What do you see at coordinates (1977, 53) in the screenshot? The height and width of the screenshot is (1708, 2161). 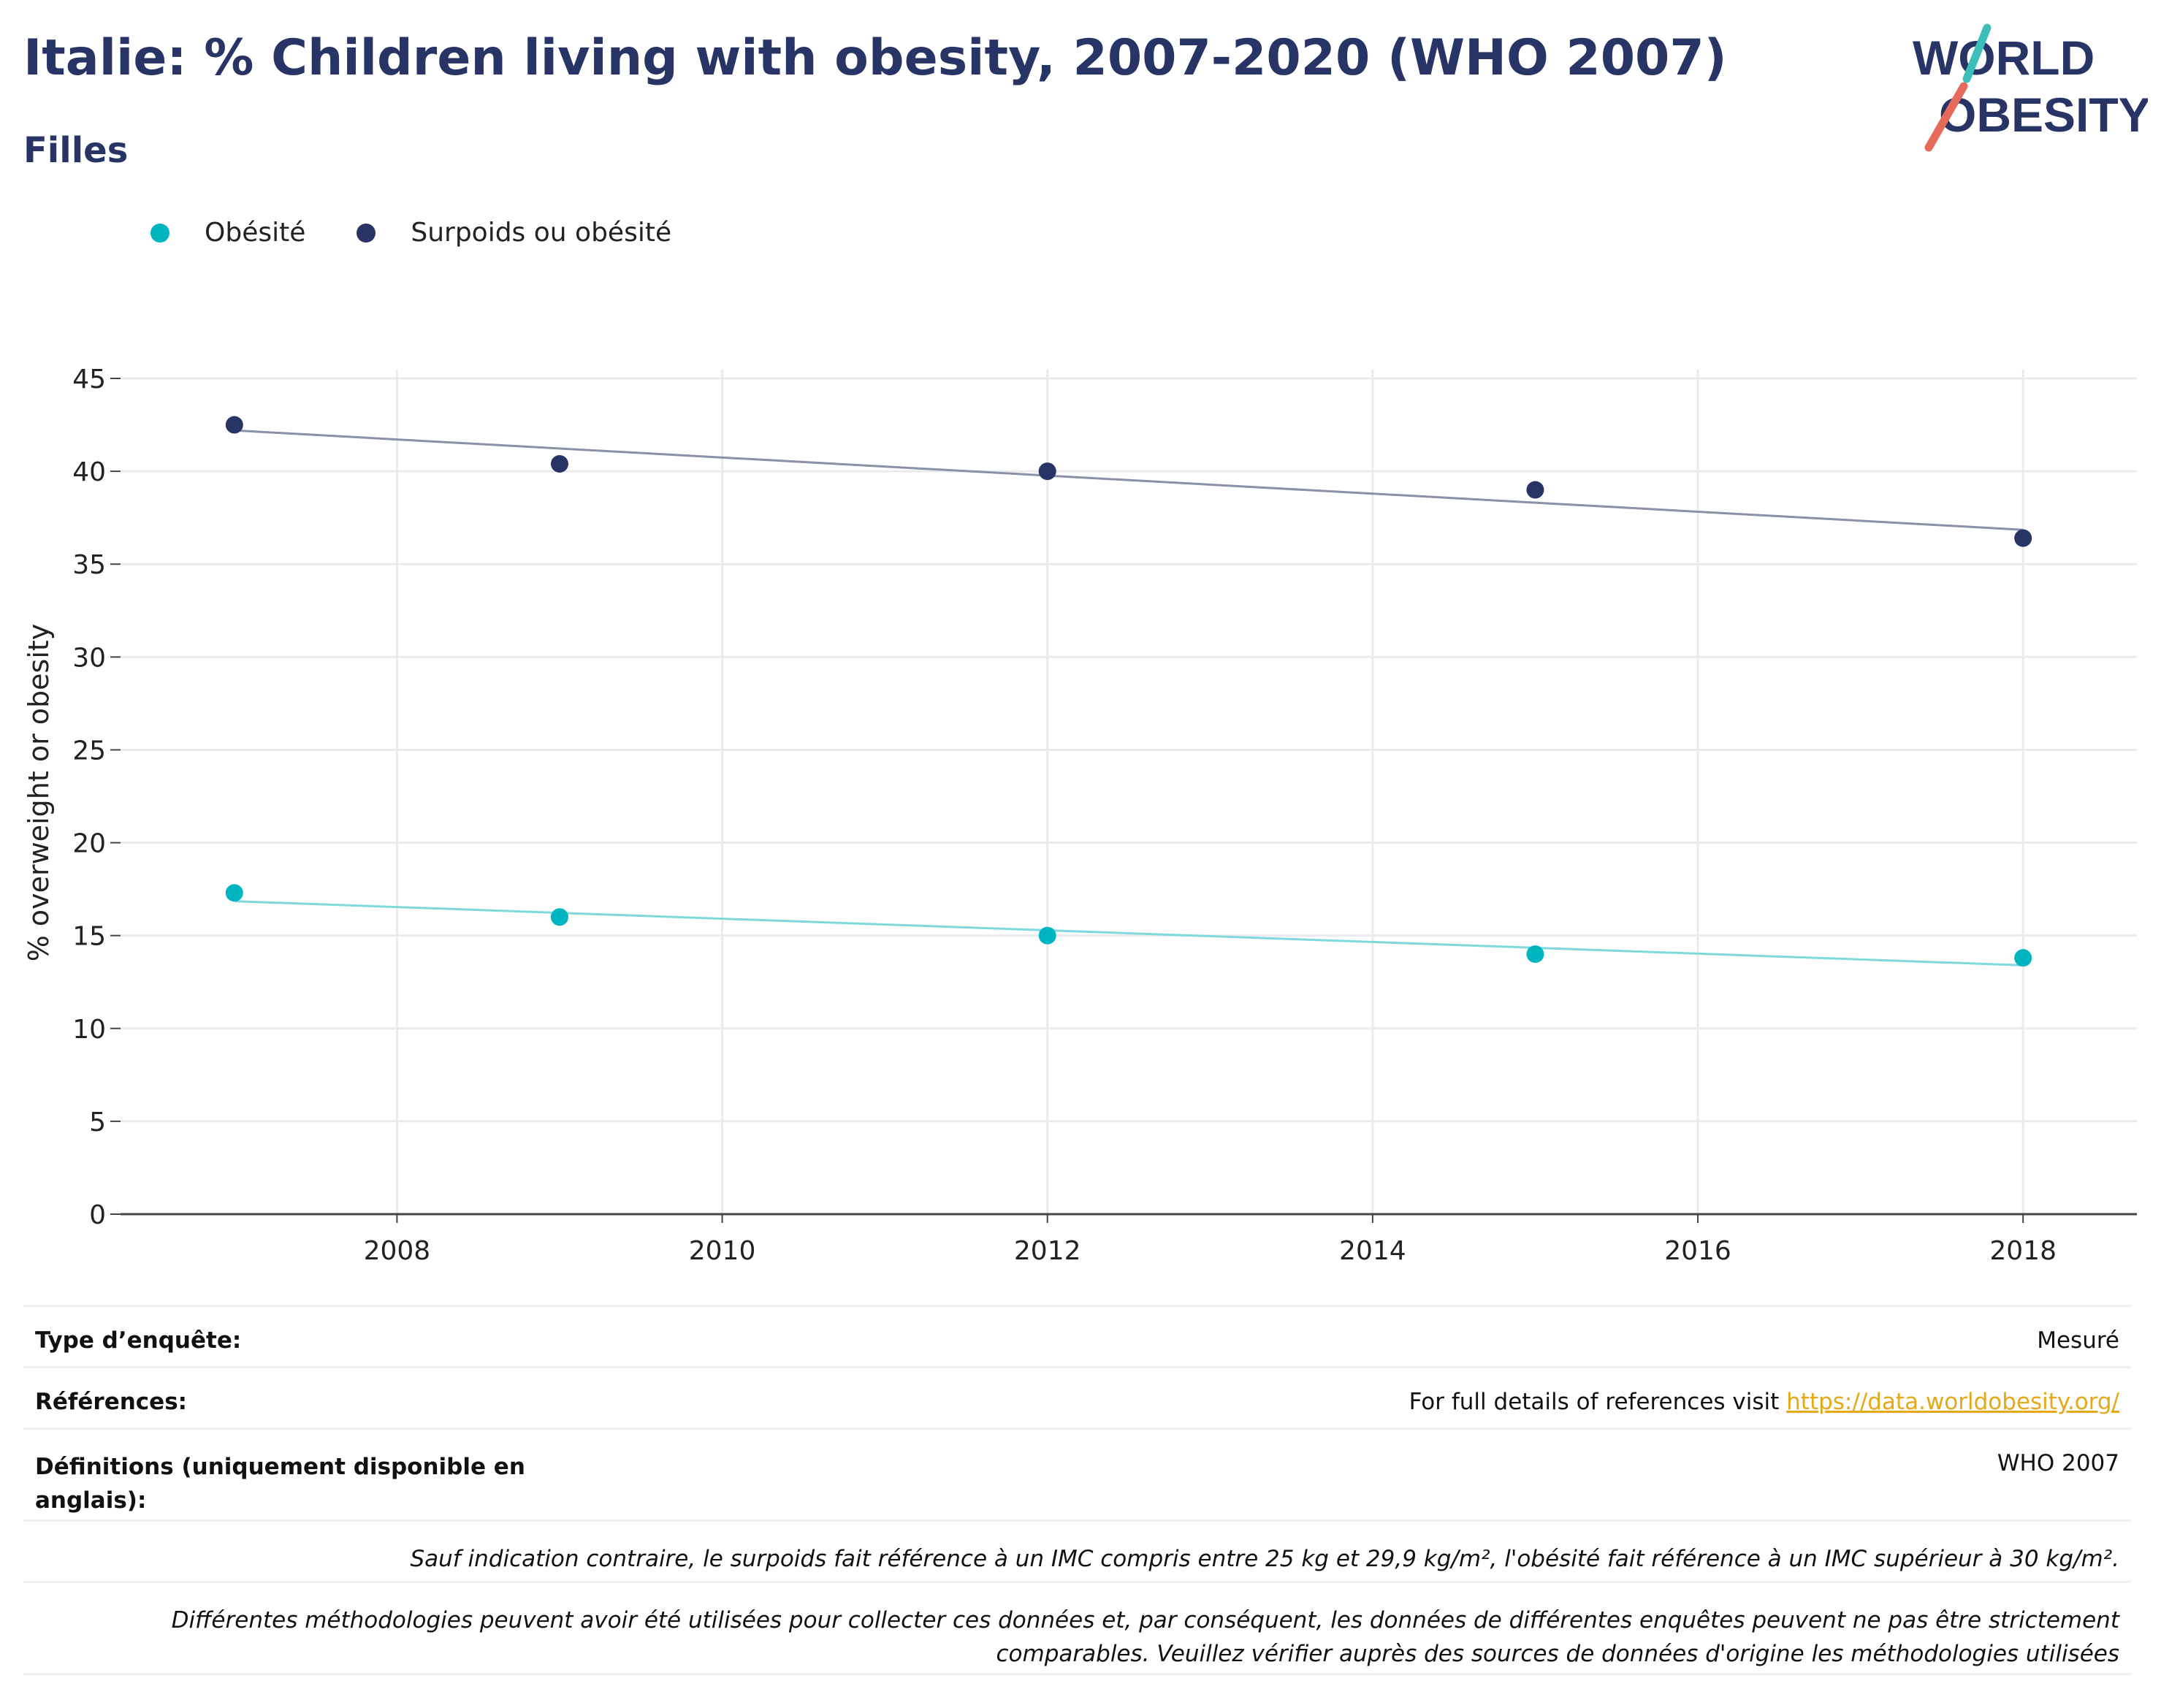 I see `logo-slash-top` at bounding box center [1977, 53].